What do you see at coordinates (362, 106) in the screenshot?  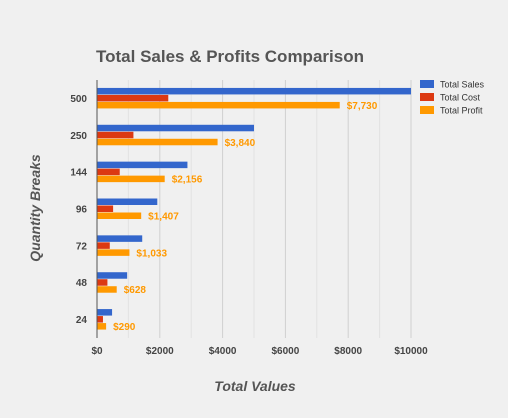 I see `data-label-profit-500: $7,730` at bounding box center [362, 106].